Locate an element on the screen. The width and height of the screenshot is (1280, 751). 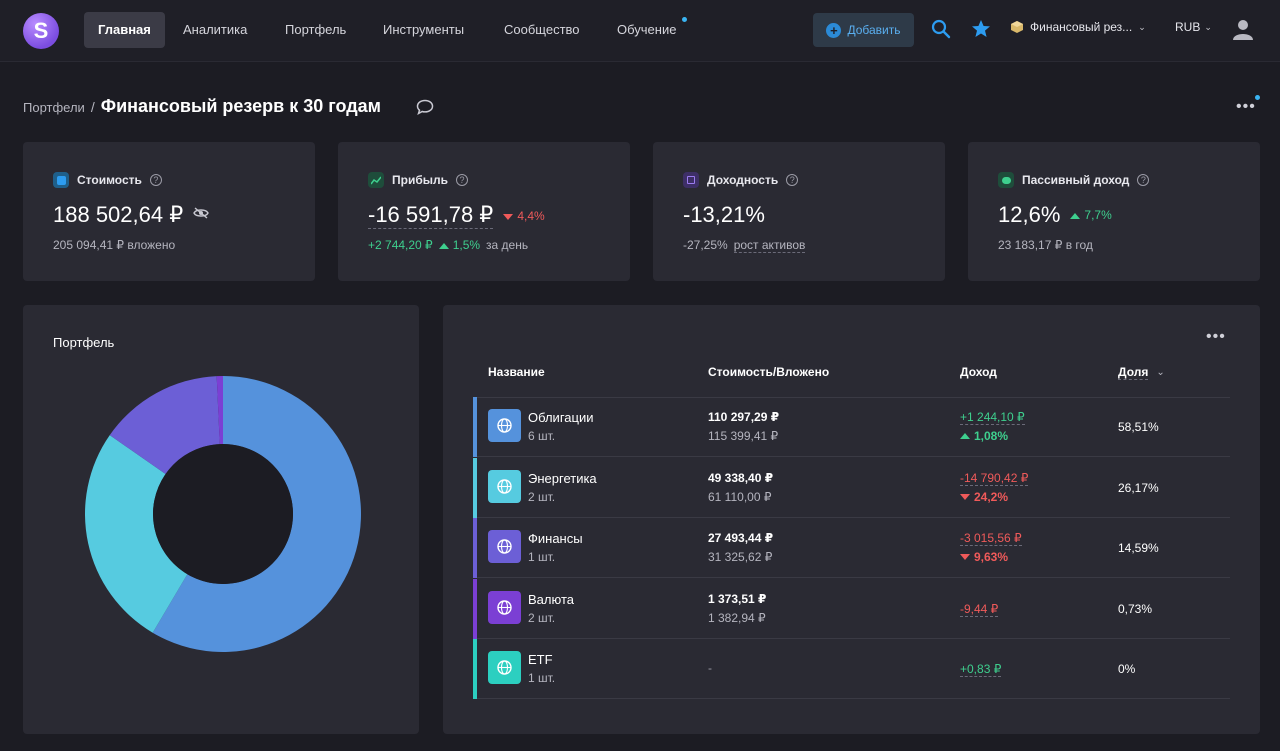
category-invested: 31 325,62 ₽ is located at coordinates (740, 557).